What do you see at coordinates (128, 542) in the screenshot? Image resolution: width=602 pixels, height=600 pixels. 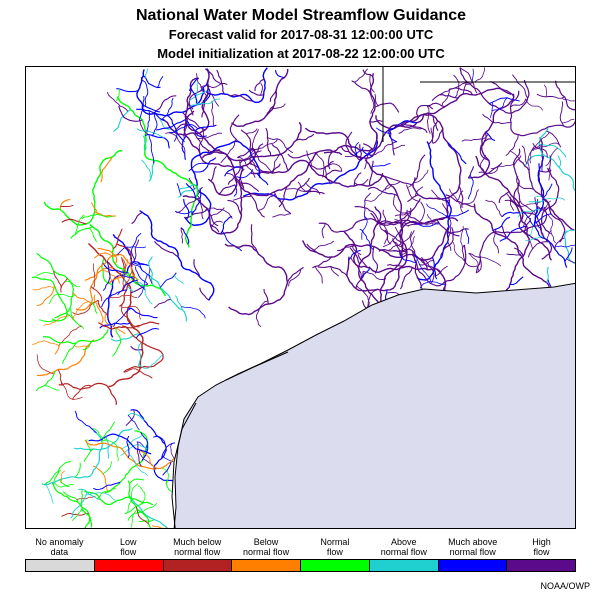 I see `legend-label-line1: Low` at bounding box center [128, 542].